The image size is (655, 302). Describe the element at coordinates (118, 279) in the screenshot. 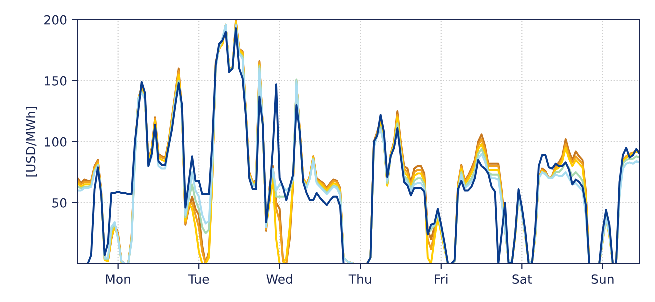

I see `x-tick-label: Mon` at that location.